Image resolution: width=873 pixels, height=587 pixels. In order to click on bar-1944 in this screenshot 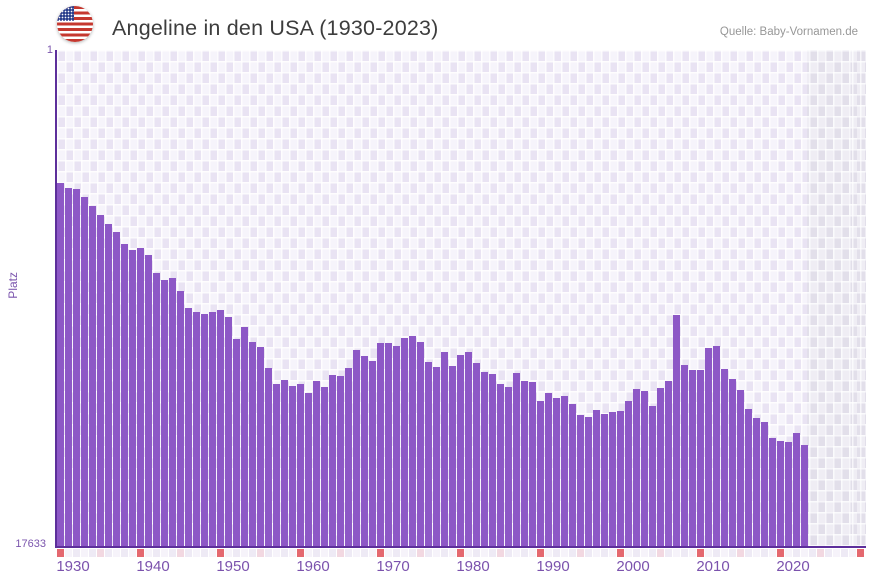, I will do `click(172, 411)`.